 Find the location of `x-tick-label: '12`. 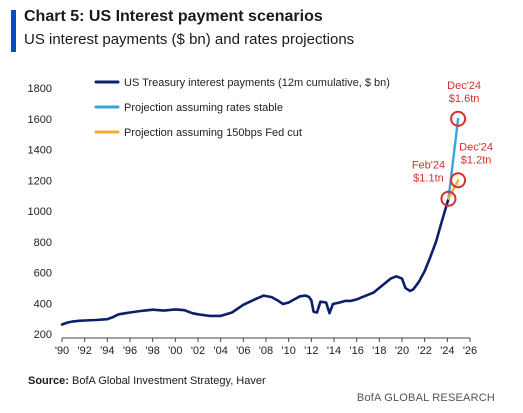

x-tick-label: '12 is located at coordinates (311, 351).